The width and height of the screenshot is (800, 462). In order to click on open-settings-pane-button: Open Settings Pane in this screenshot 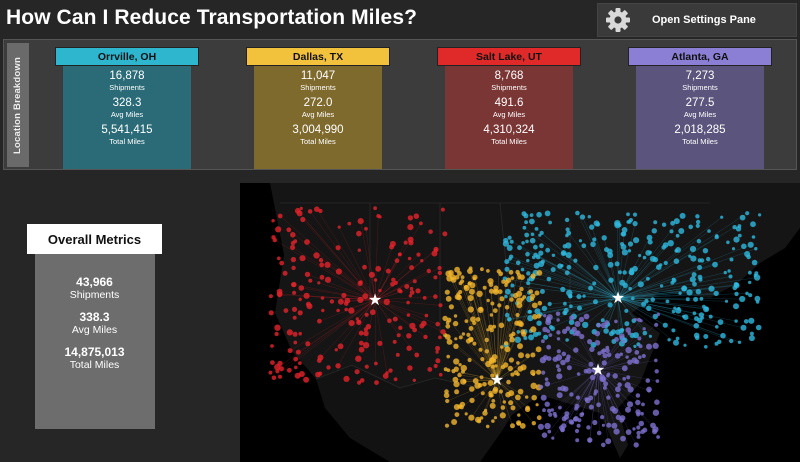, I will do `click(697, 20)`.